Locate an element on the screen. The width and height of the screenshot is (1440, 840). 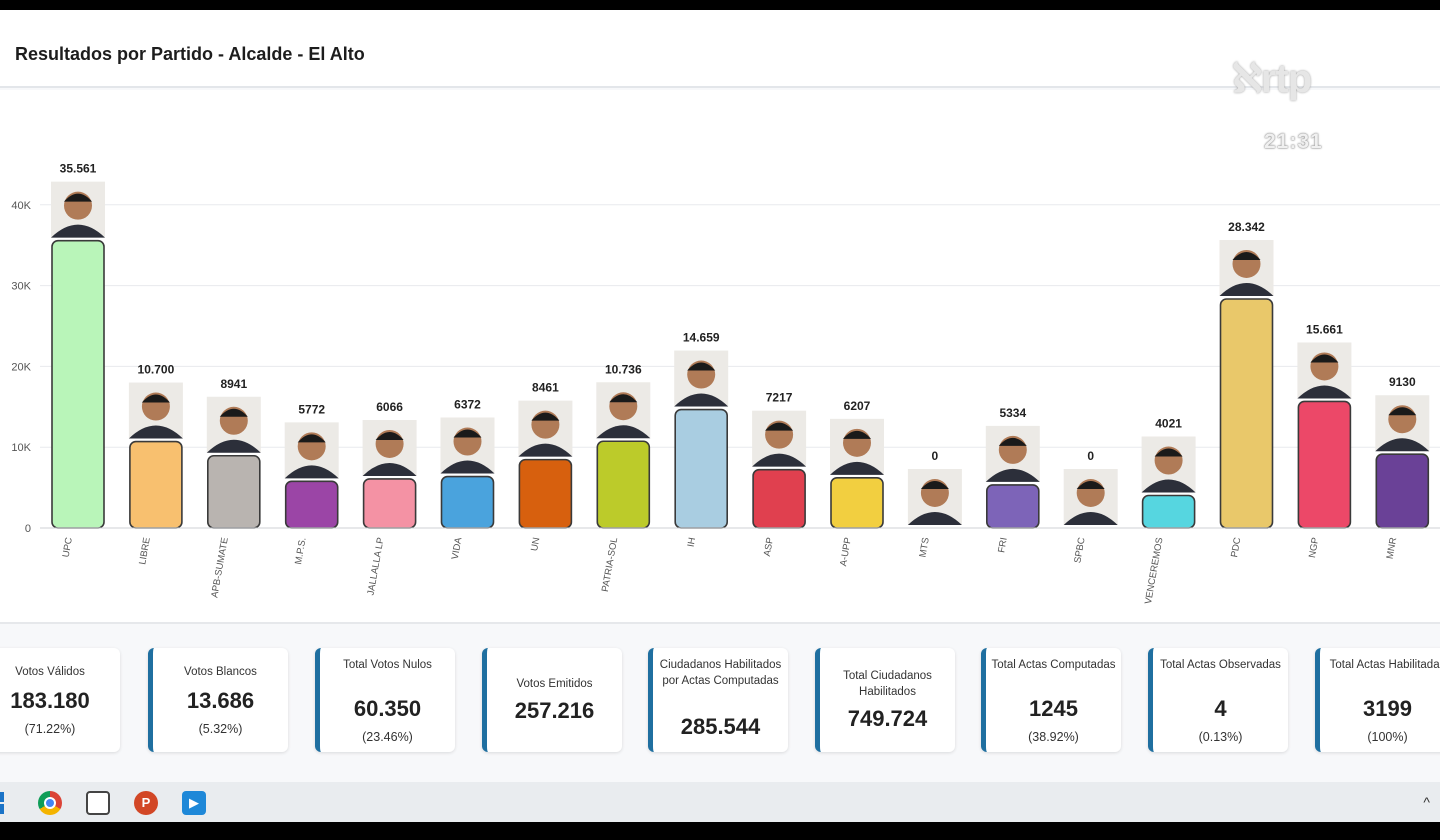
stat-percentage: (5.32%) is located at coordinates (220, 729).